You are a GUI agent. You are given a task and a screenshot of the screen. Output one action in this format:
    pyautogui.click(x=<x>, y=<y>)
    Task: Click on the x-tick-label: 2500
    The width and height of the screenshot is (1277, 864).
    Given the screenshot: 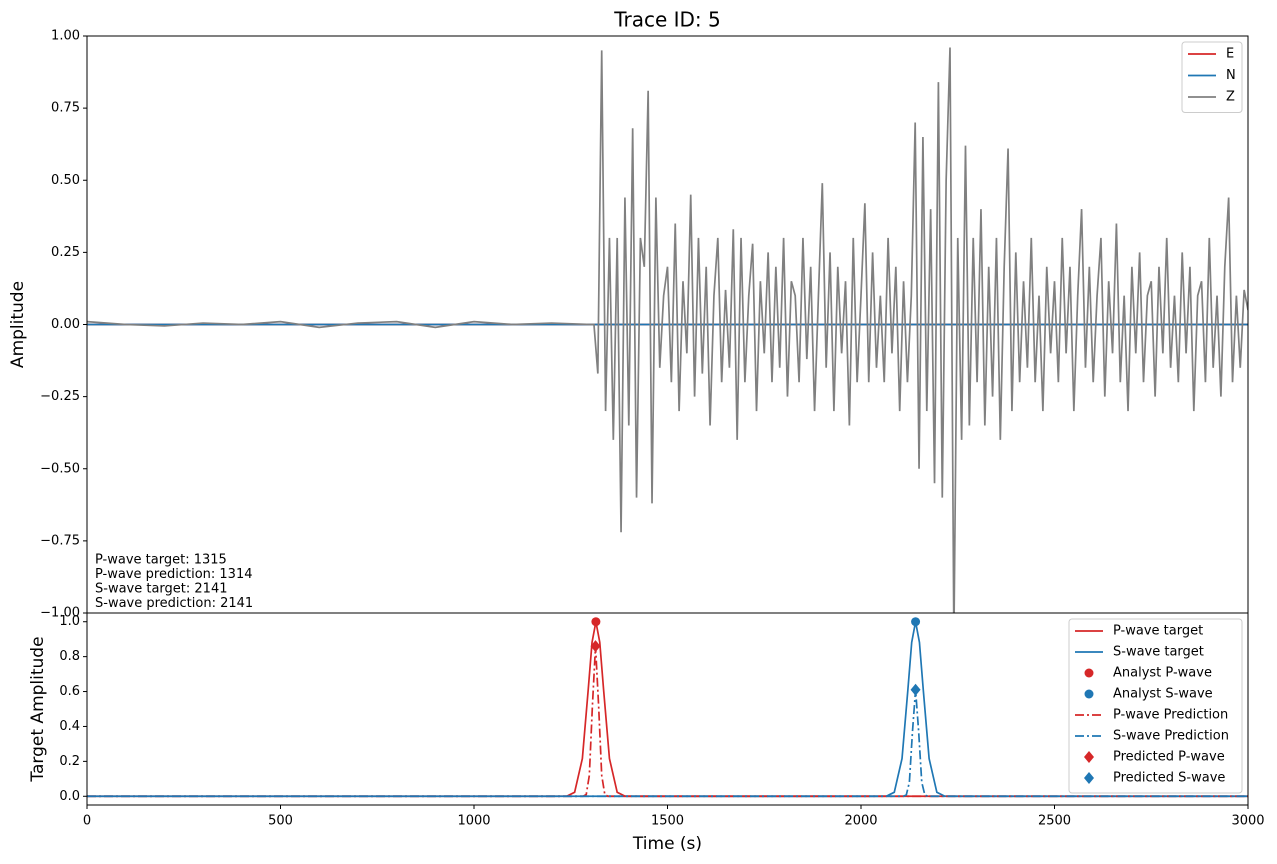 What is the action you would take?
    pyautogui.click(x=1054, y=821)
    